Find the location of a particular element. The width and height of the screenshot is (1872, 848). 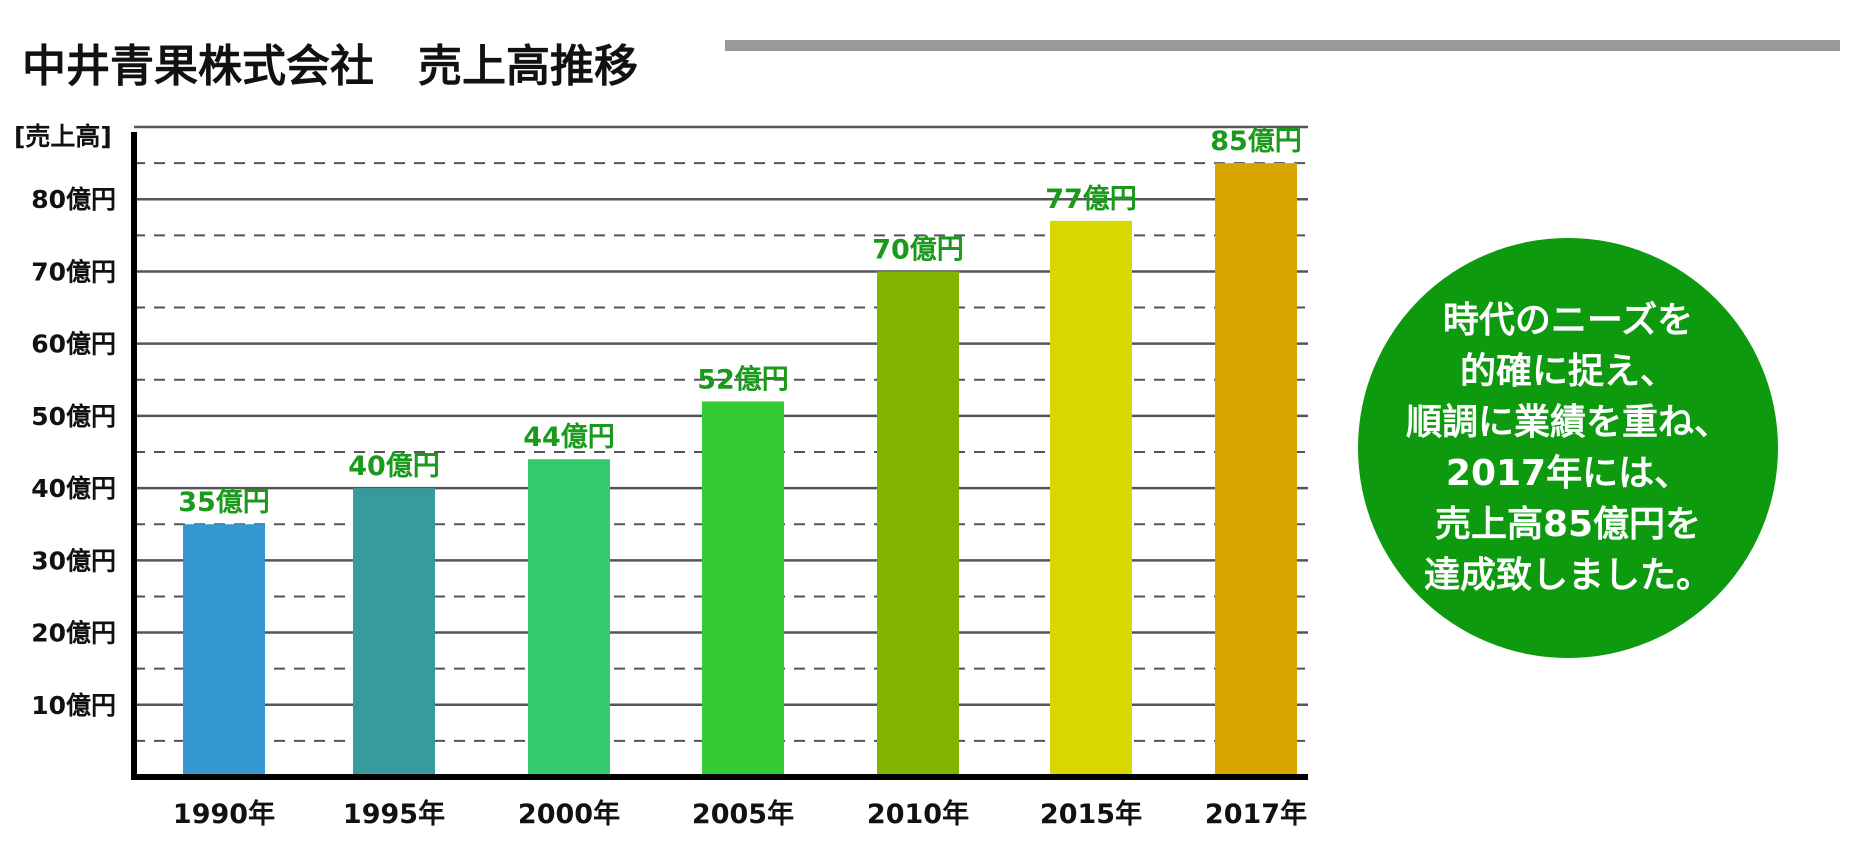

y-tick-label: 80億円 is located at coordinates (73, 199).